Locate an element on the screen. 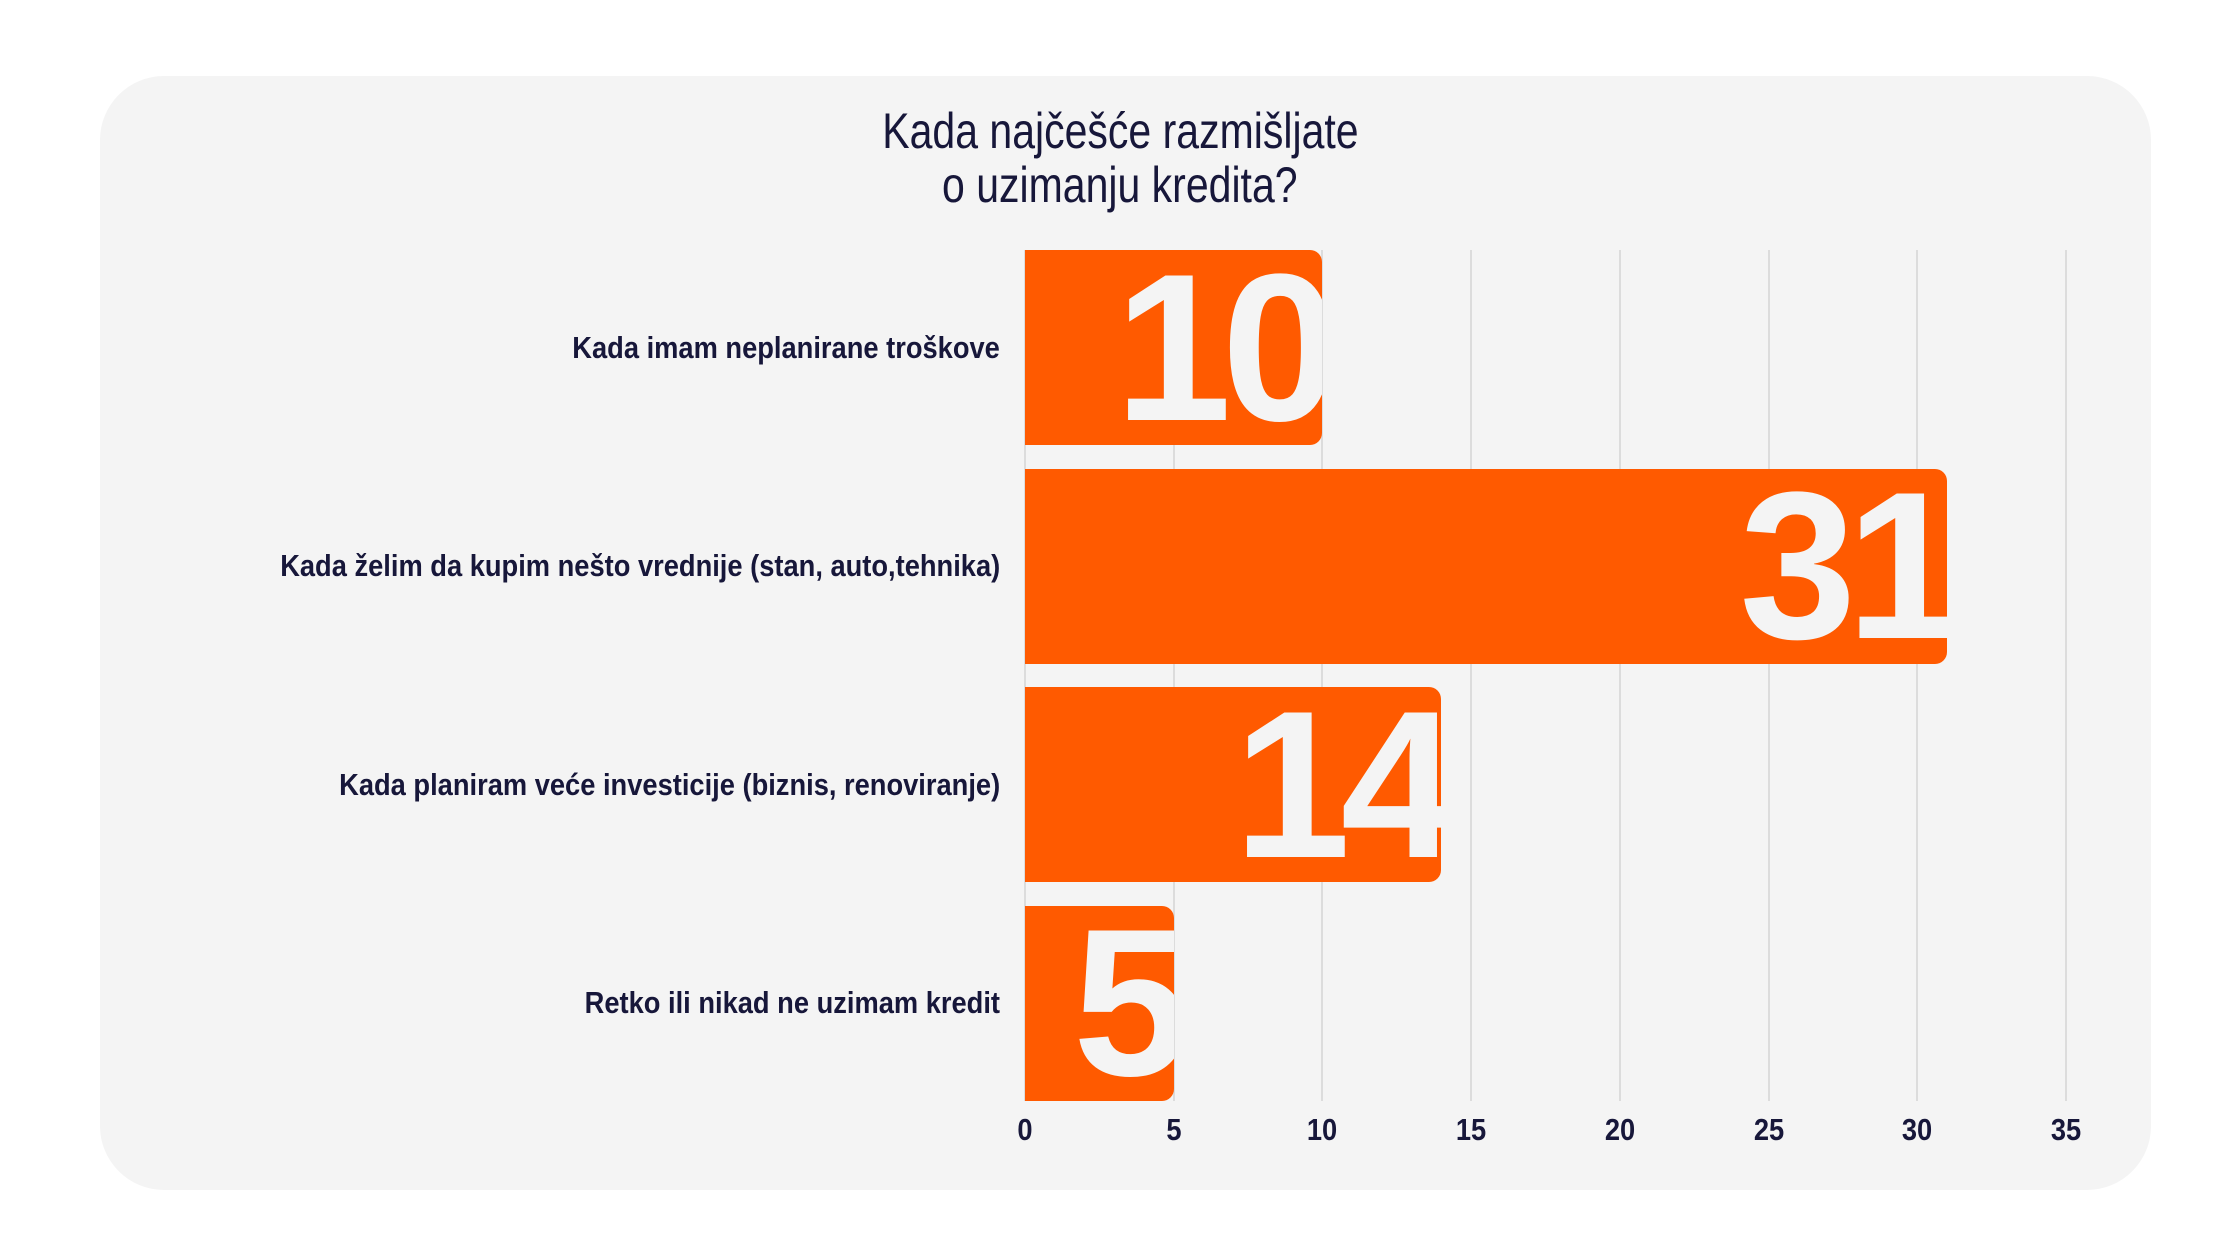 The height and width of the screenshot is (1260, 2240). title-line-2: o uzimanju kredita? is located at coordinates (1120, 185).